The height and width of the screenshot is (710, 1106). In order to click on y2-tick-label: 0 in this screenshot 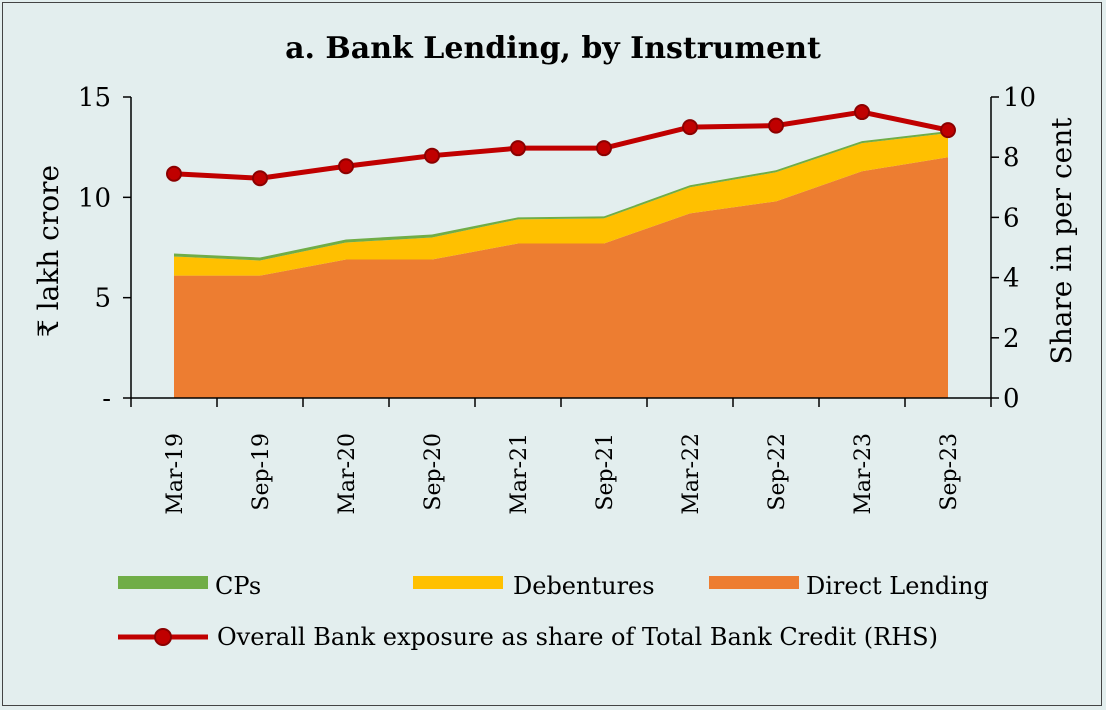, I will do `click(1011, 399)`.